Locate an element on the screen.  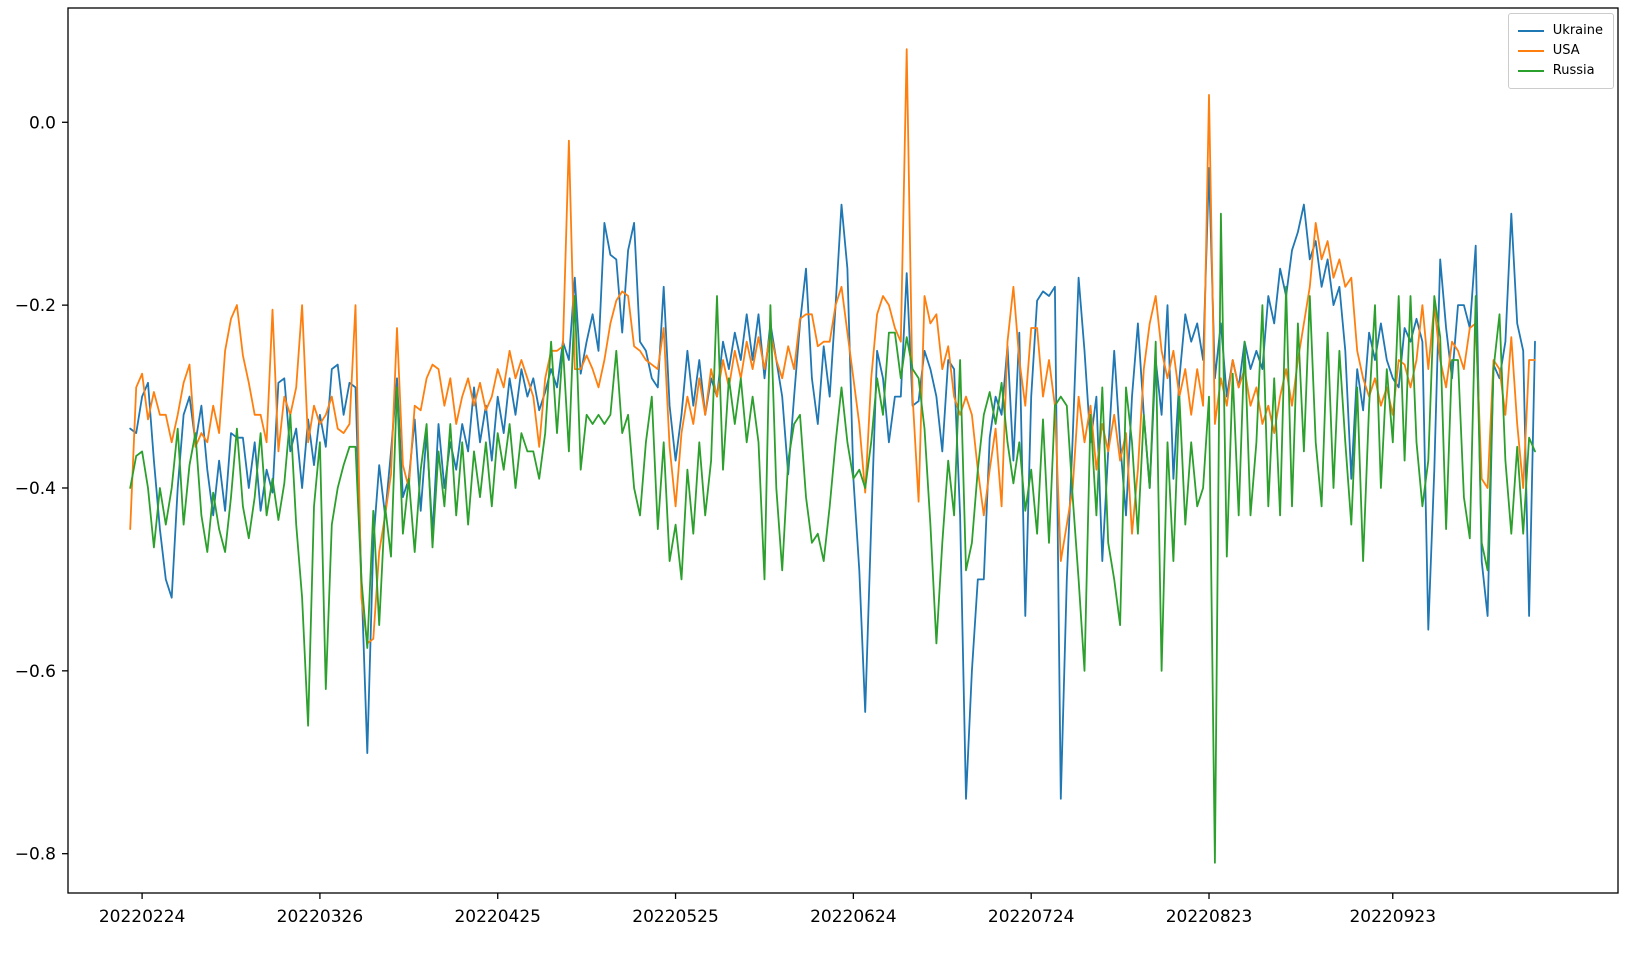
legend-item-usa: USA is located at coordinates (1560, 51).